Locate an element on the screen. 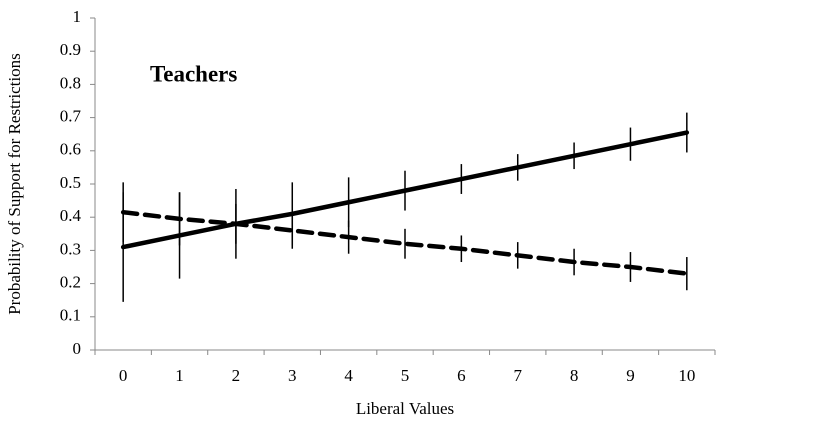 This screenshot has width=825, height=430. x-tick-label: 0 is located at coordinates (123, 375).